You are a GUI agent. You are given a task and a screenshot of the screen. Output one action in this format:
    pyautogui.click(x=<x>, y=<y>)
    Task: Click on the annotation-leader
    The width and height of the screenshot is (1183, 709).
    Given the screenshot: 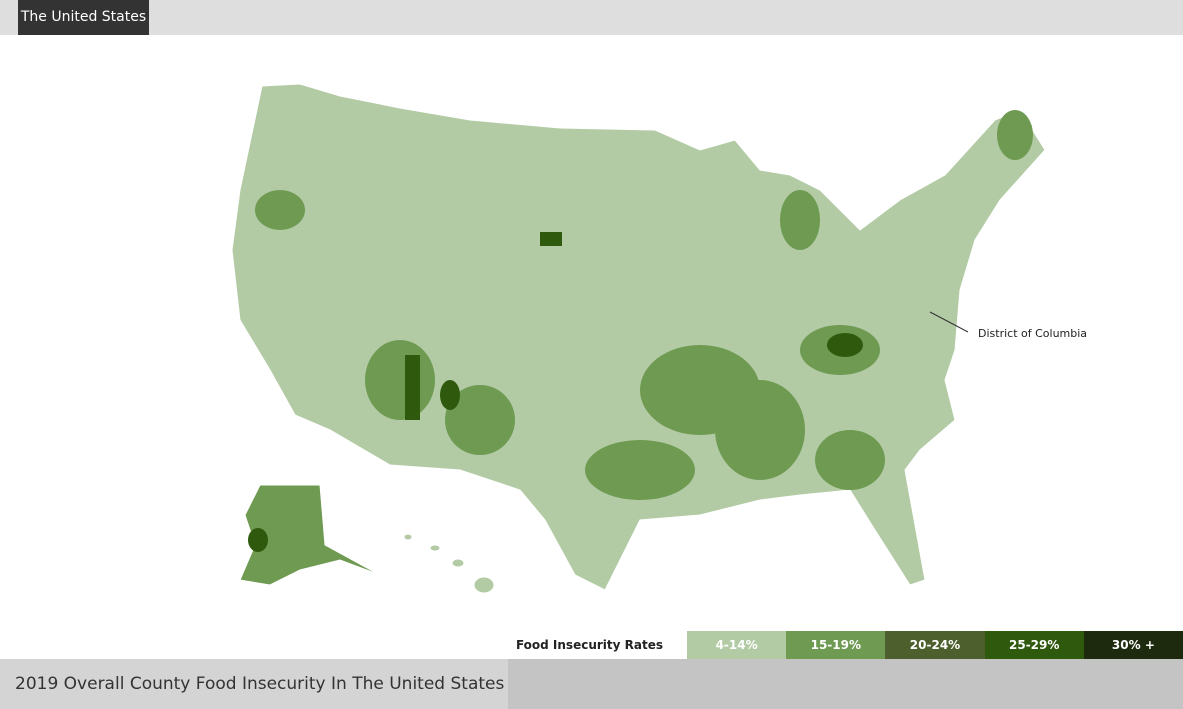 What is the action you would take?
    pyautogui.click(x=949, y=322)
    